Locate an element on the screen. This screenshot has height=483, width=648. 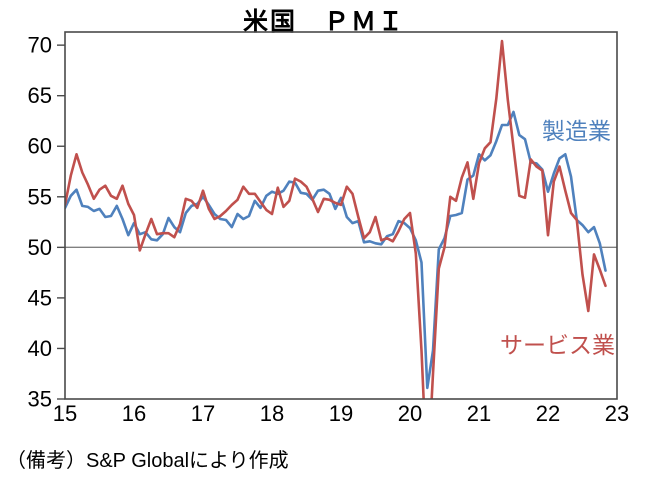
services-series-label: サービス業 is located at coordinates (557, 345).